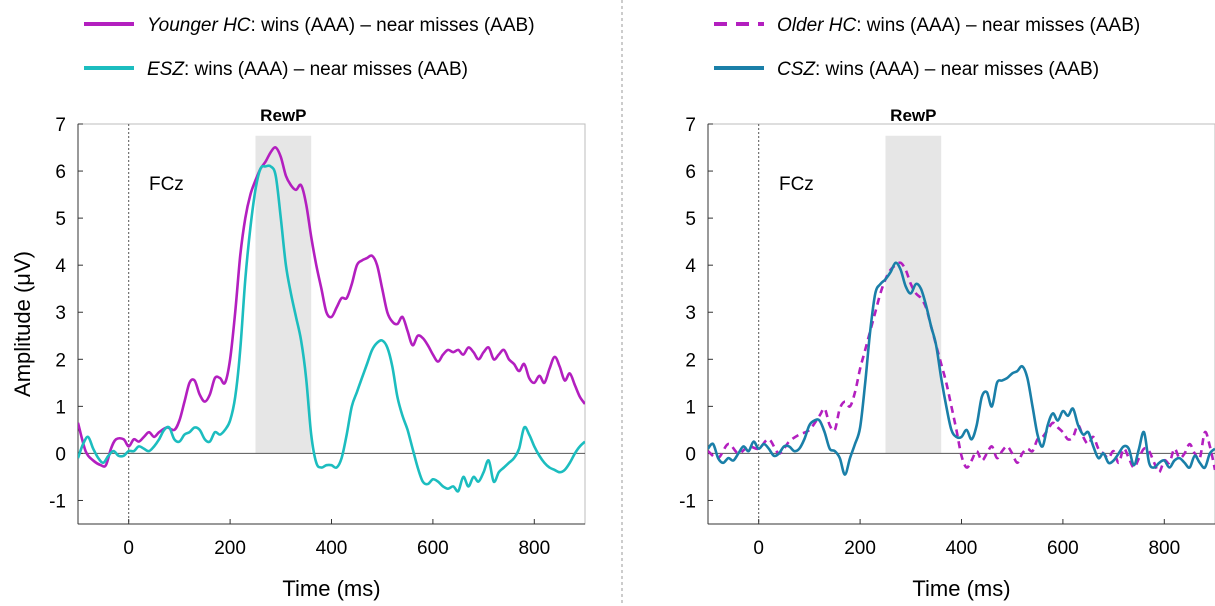  I want to click on legend-label-0: Older HC: wins (AAA) – near misses (AAB), so click(958, 25).